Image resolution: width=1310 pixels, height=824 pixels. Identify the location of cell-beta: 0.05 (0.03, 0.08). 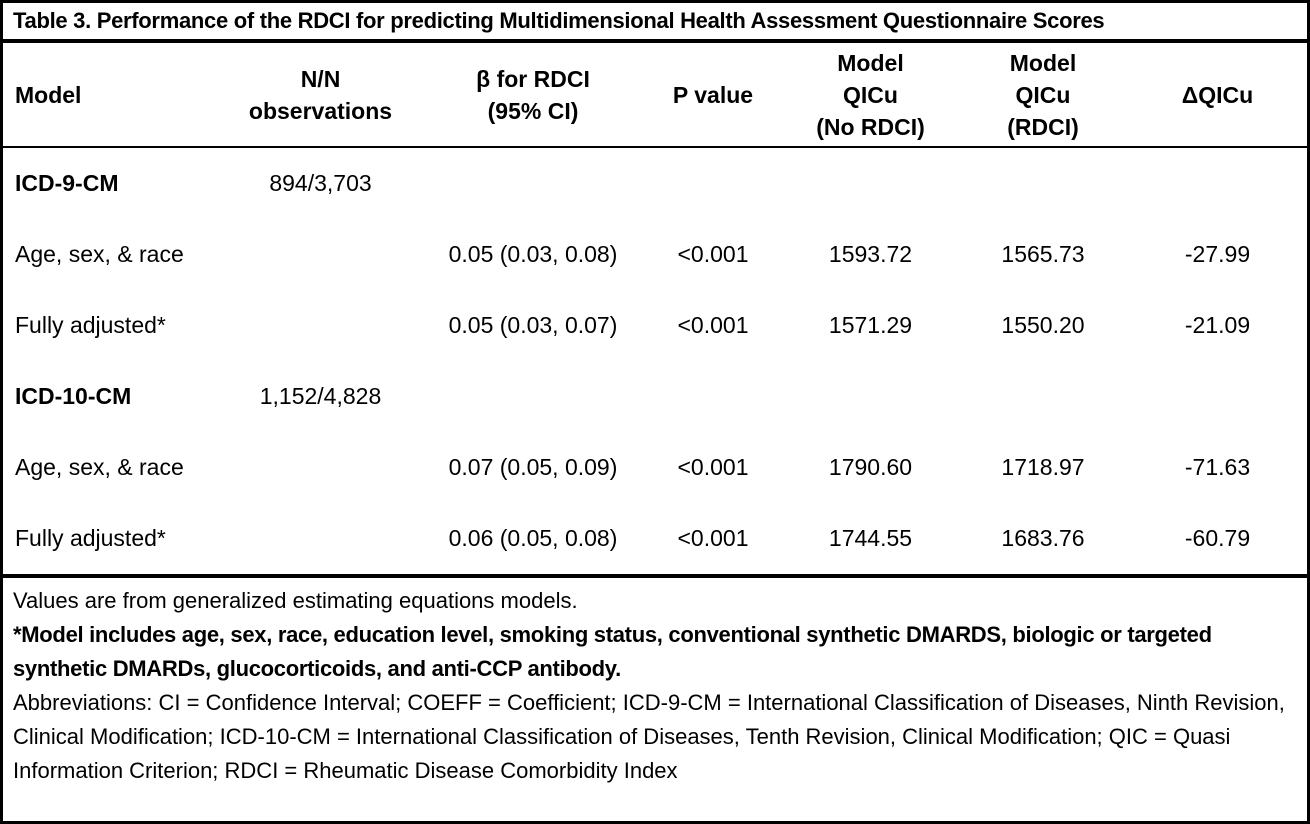
(533, 254).